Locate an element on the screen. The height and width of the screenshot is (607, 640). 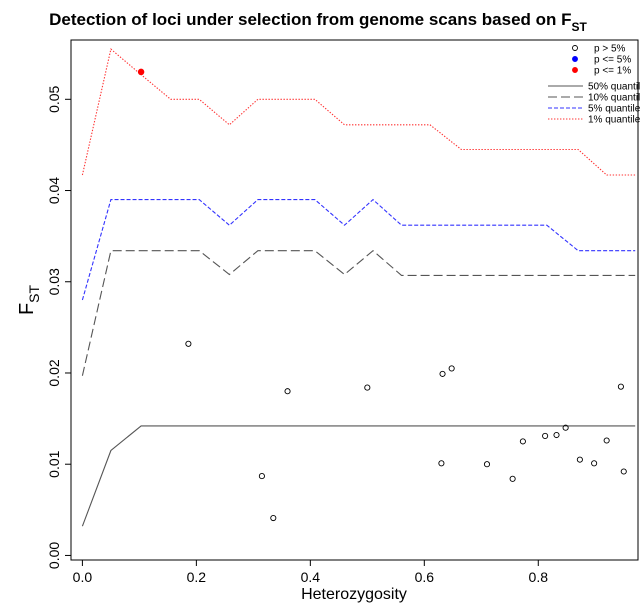
legend-label: 50% quantile is located at coordinates (614, 87).